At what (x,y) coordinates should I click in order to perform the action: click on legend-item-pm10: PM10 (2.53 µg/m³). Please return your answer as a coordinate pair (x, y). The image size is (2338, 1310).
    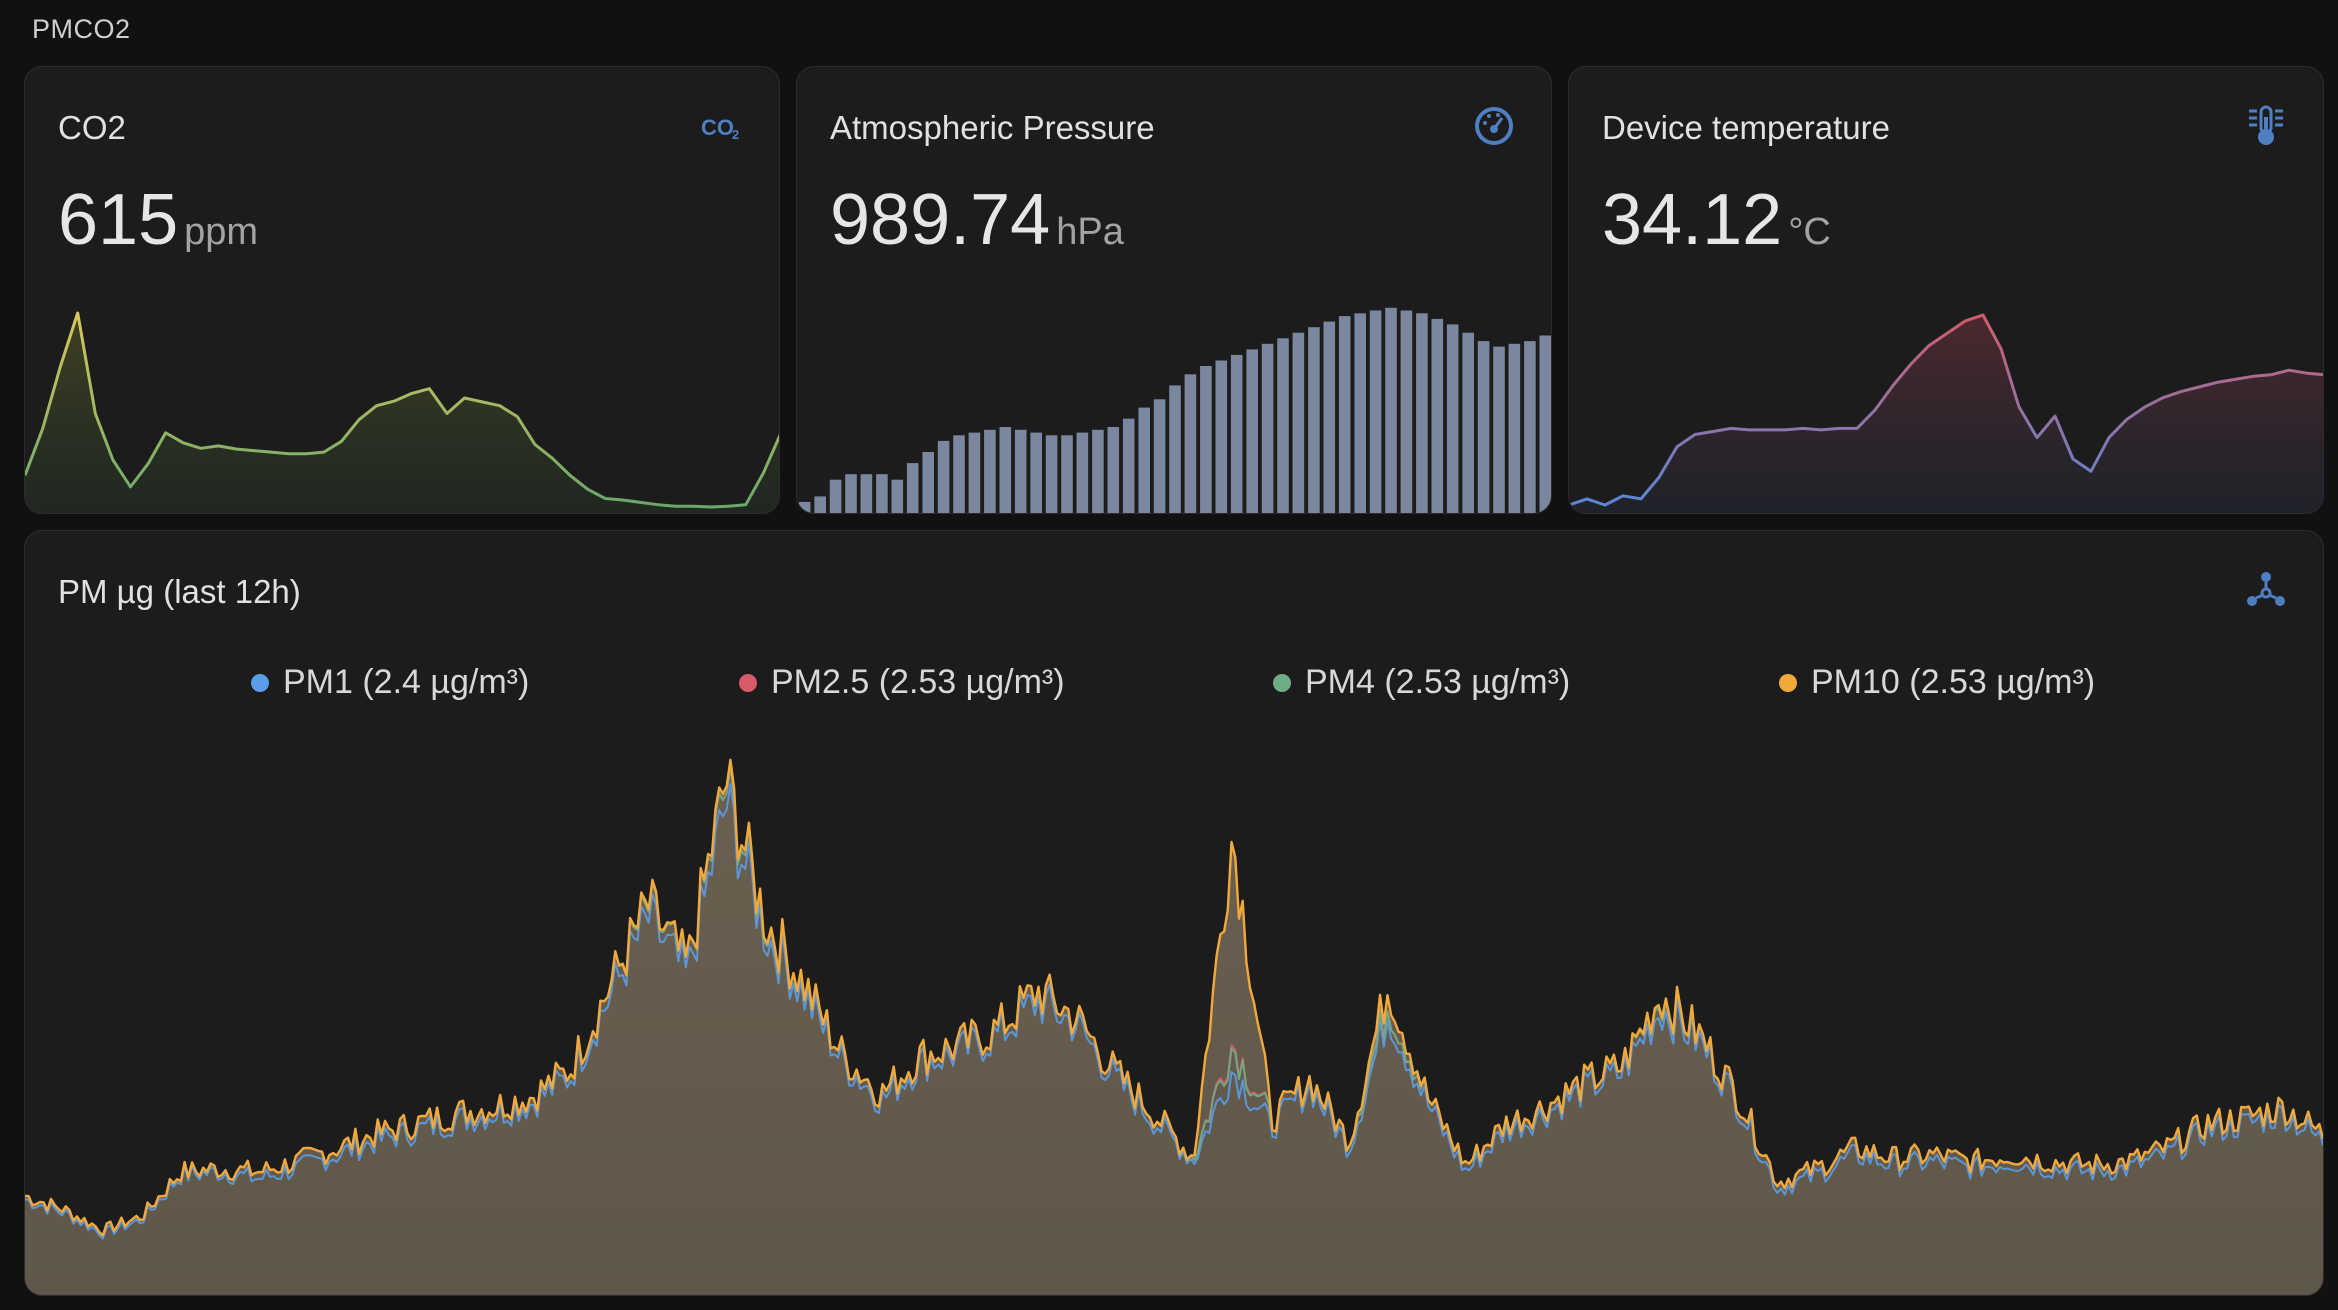
    Looking at the image, I should click on (1937, 682).